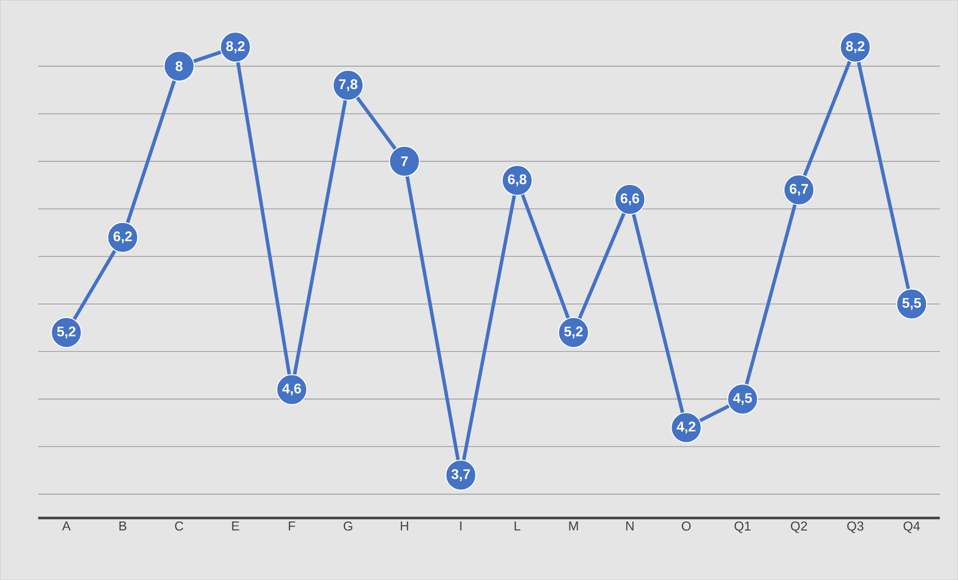 The image size is (958, 580). What do you see at coordinates (573, 525) in the screenshot?
I see `x-tick-label: M` at bounding box center [573, 525].